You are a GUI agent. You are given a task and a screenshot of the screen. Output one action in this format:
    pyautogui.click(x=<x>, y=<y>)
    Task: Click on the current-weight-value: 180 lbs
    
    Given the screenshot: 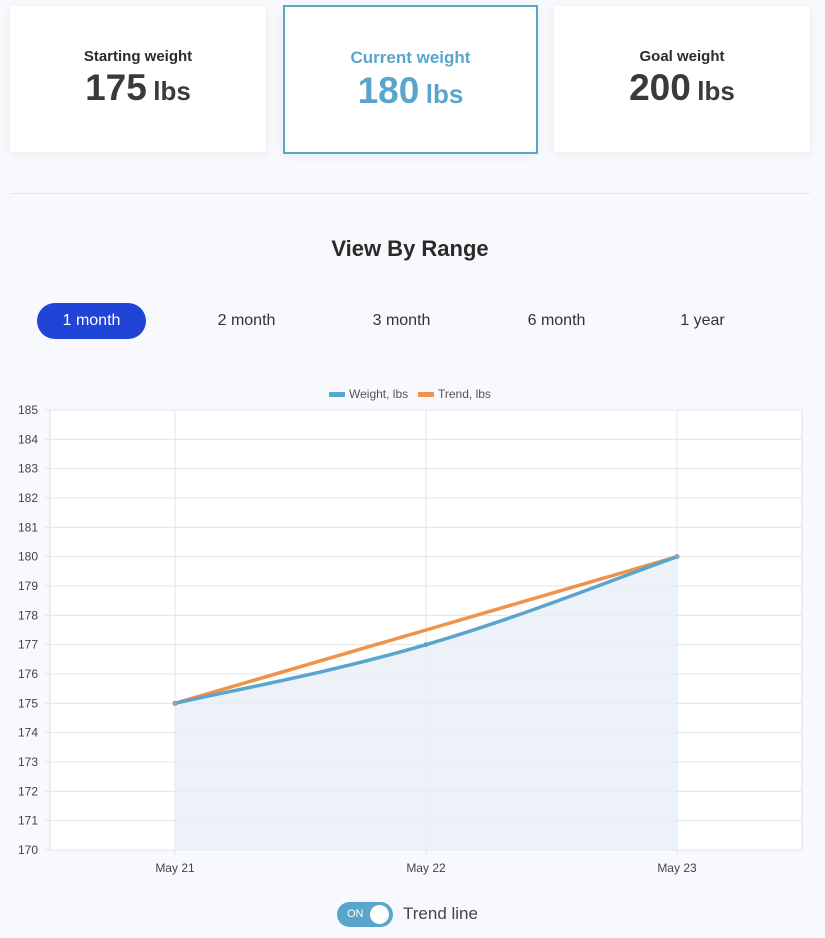 What is the action you would take?
    pyautogui.click(x=410, y=91)
    